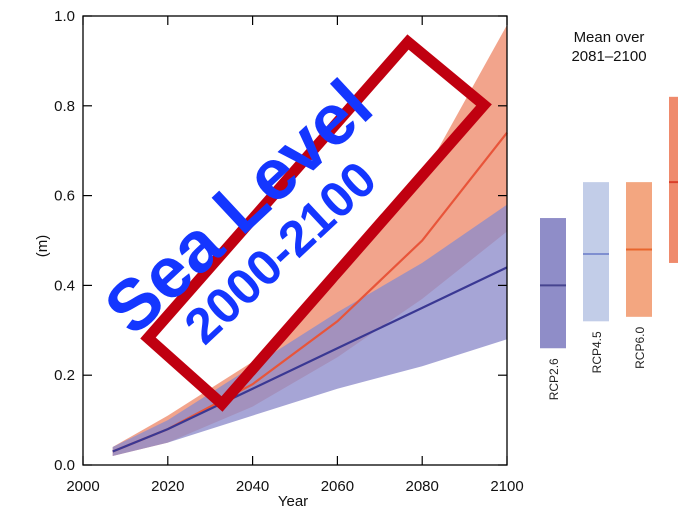  What do you see at coordinates (337, 486) in the screenshot?
I see `x-tick-label: 2060` at bounding box center [337, 486].